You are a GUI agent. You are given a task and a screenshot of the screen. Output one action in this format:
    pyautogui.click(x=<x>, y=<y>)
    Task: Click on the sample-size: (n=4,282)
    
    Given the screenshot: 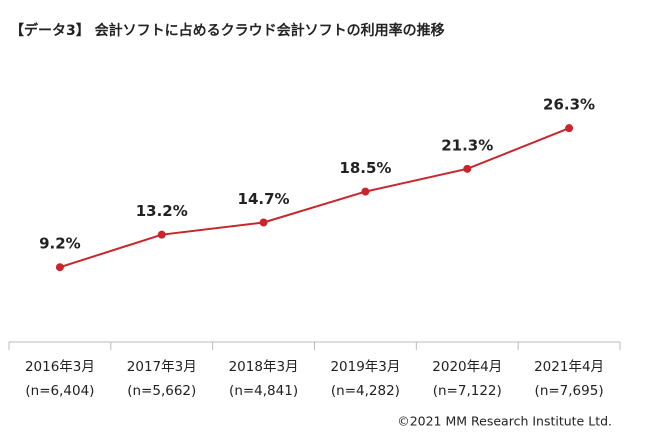 What is the action you would take?
    pyautogui.click(x=365, y=391)
    